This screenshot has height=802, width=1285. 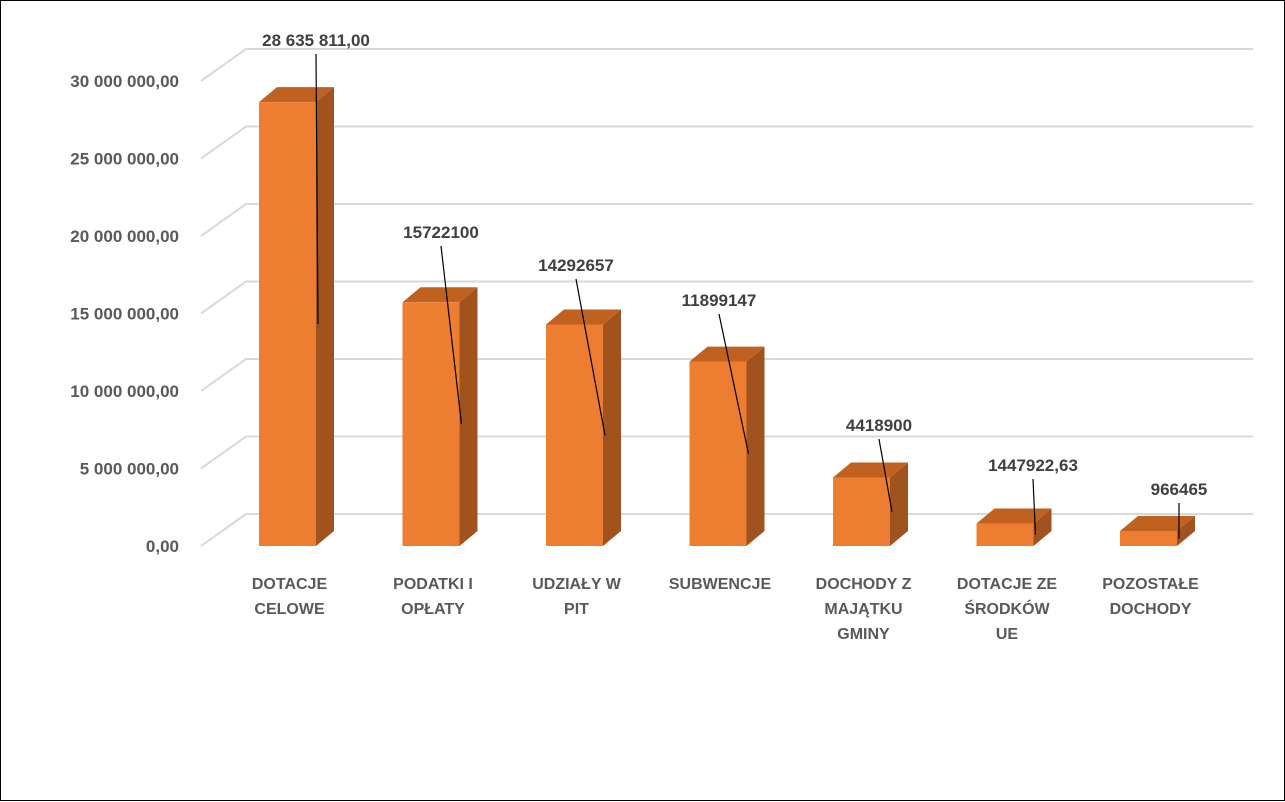 I want to click on category-label: DOTACJE CELOWE, so click(x=290, y=597).